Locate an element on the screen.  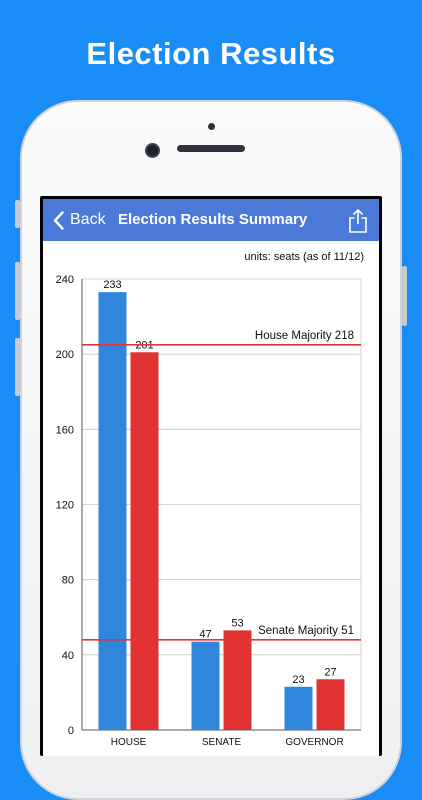
bar-value-label: 233 is located at coordinates (112, 285).